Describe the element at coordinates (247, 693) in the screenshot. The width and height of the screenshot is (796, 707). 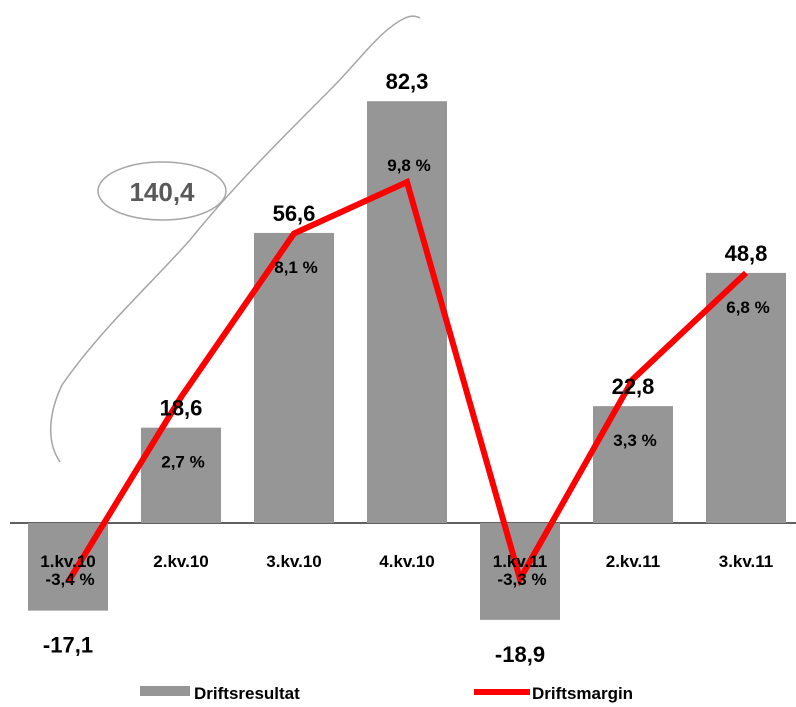
I see `legend-label-driftsresultat: Driftsresultat` at that location.